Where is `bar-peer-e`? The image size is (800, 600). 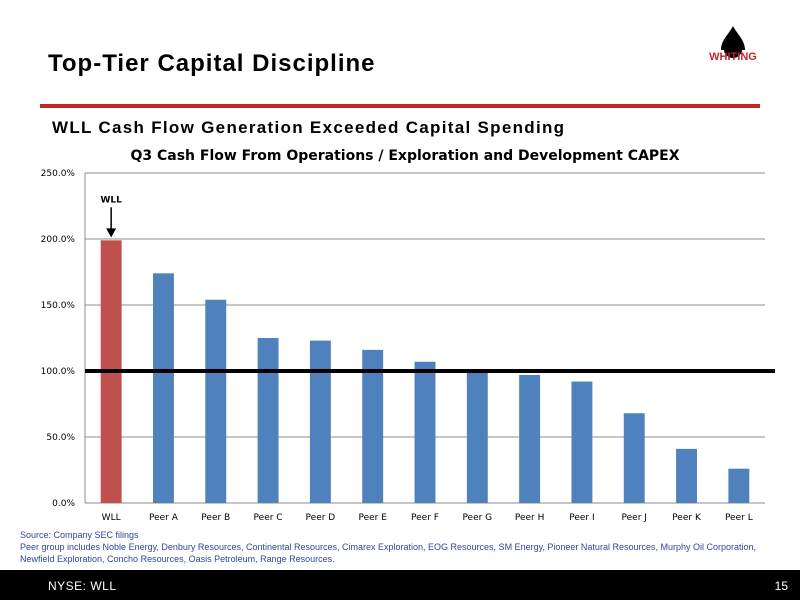
bar-peer-e is located at coordinates (373, 426).